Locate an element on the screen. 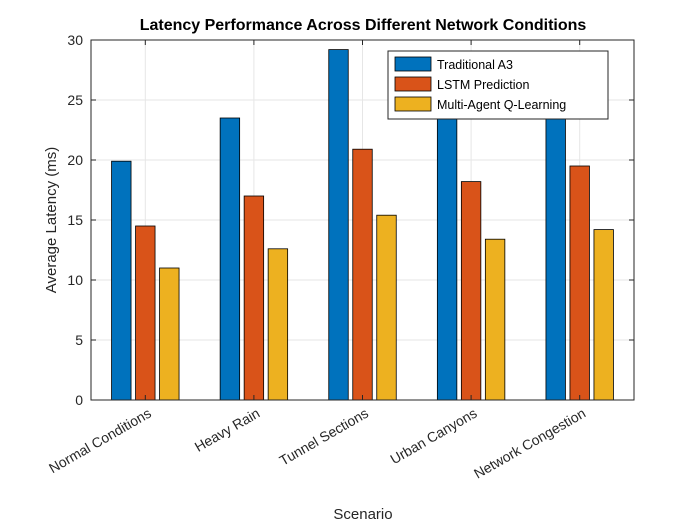 The image size is (700, 530). legend-label: LSTM Prediction is located at coordinates (483, 85).